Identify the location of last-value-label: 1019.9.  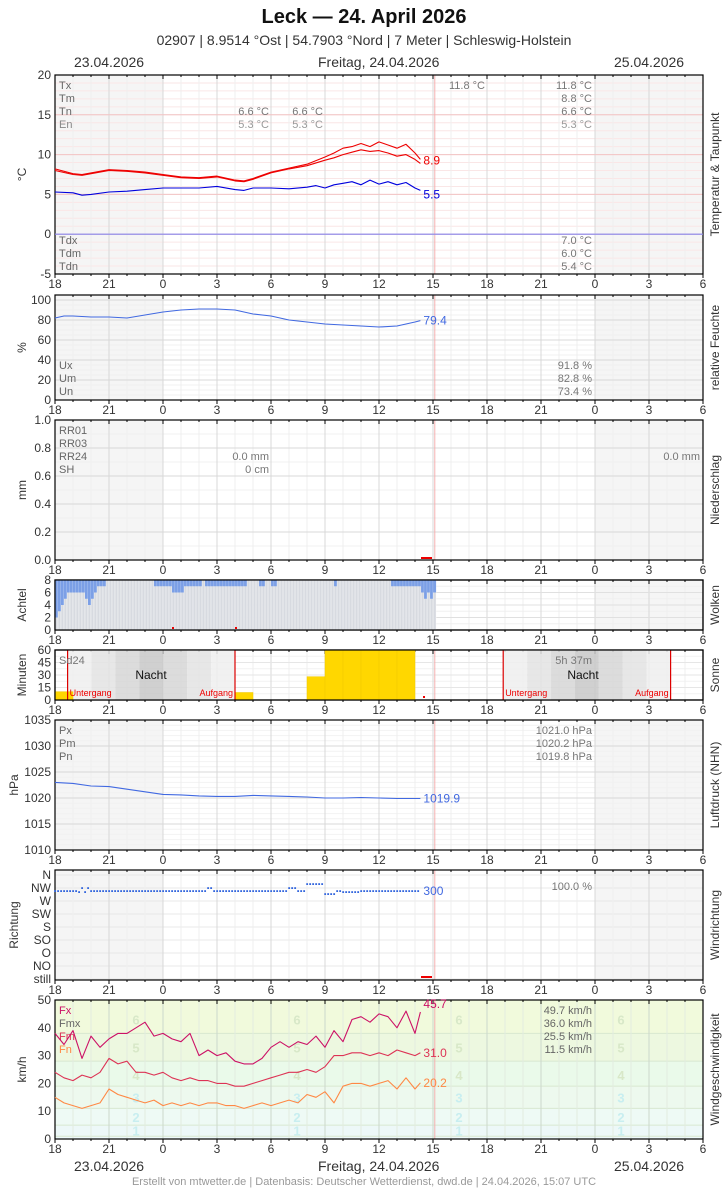
(441, 799).